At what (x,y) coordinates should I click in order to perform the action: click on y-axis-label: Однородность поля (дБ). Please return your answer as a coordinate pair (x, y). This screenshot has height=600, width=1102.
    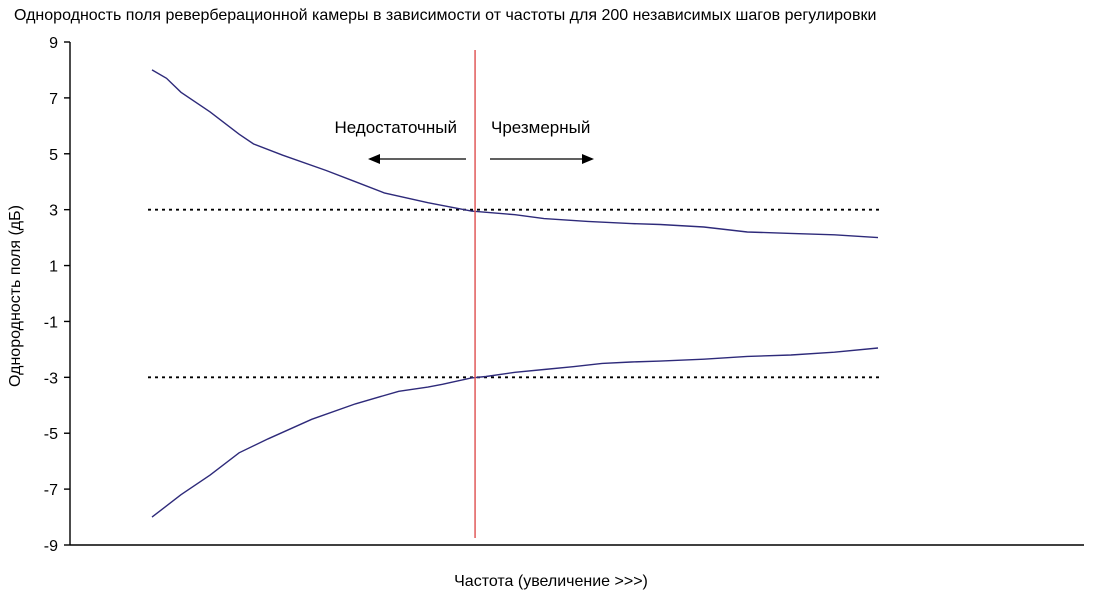
    Looking at the image, I should click on (15, 296).